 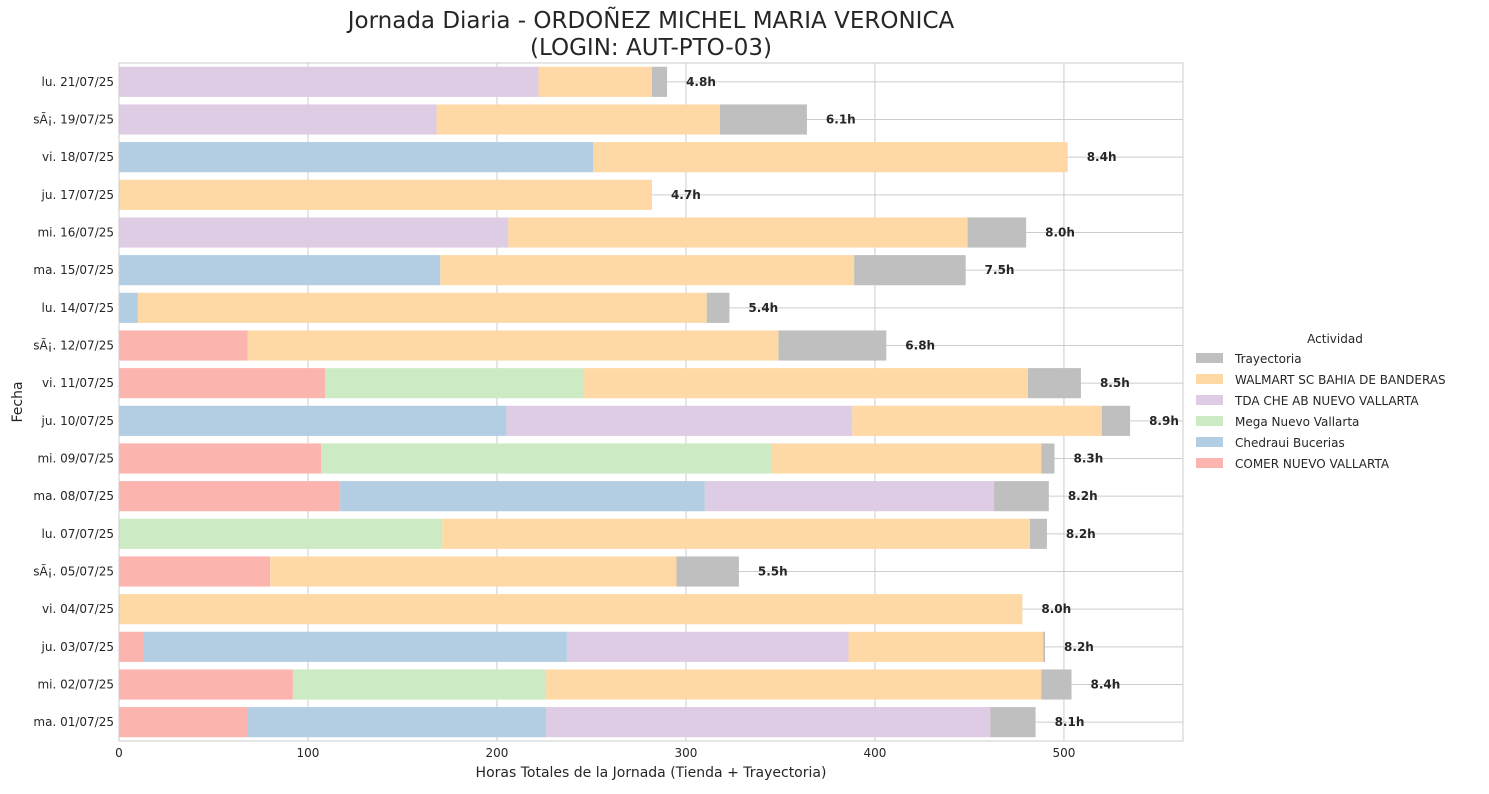 I want to click on y-tick-label: vi. 18/07/25, so click(x=78, y=157).